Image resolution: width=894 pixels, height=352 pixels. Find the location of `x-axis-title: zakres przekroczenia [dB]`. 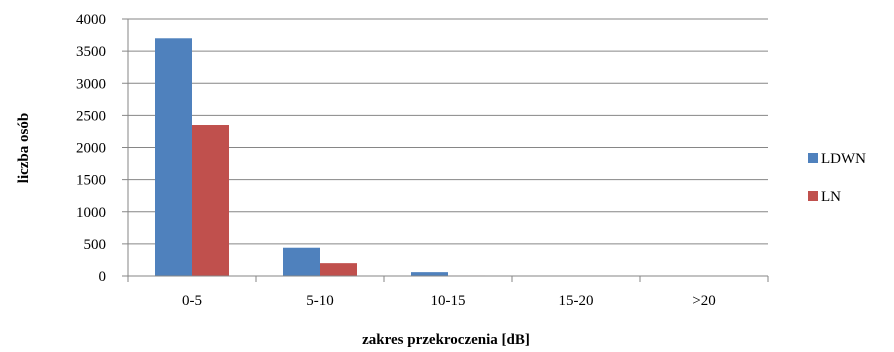

x-axis-title: zakres przekroczenia [dB] is located at coordinates (446, 340).